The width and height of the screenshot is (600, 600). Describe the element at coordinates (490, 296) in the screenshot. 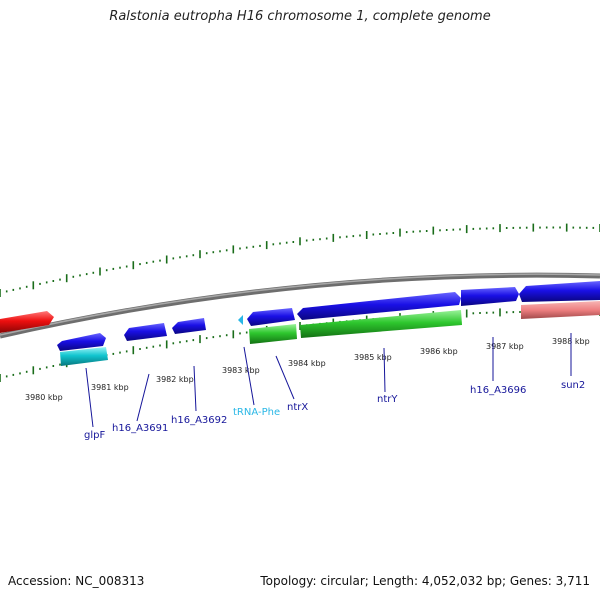

I see `feature-h16-A3696` at that location.